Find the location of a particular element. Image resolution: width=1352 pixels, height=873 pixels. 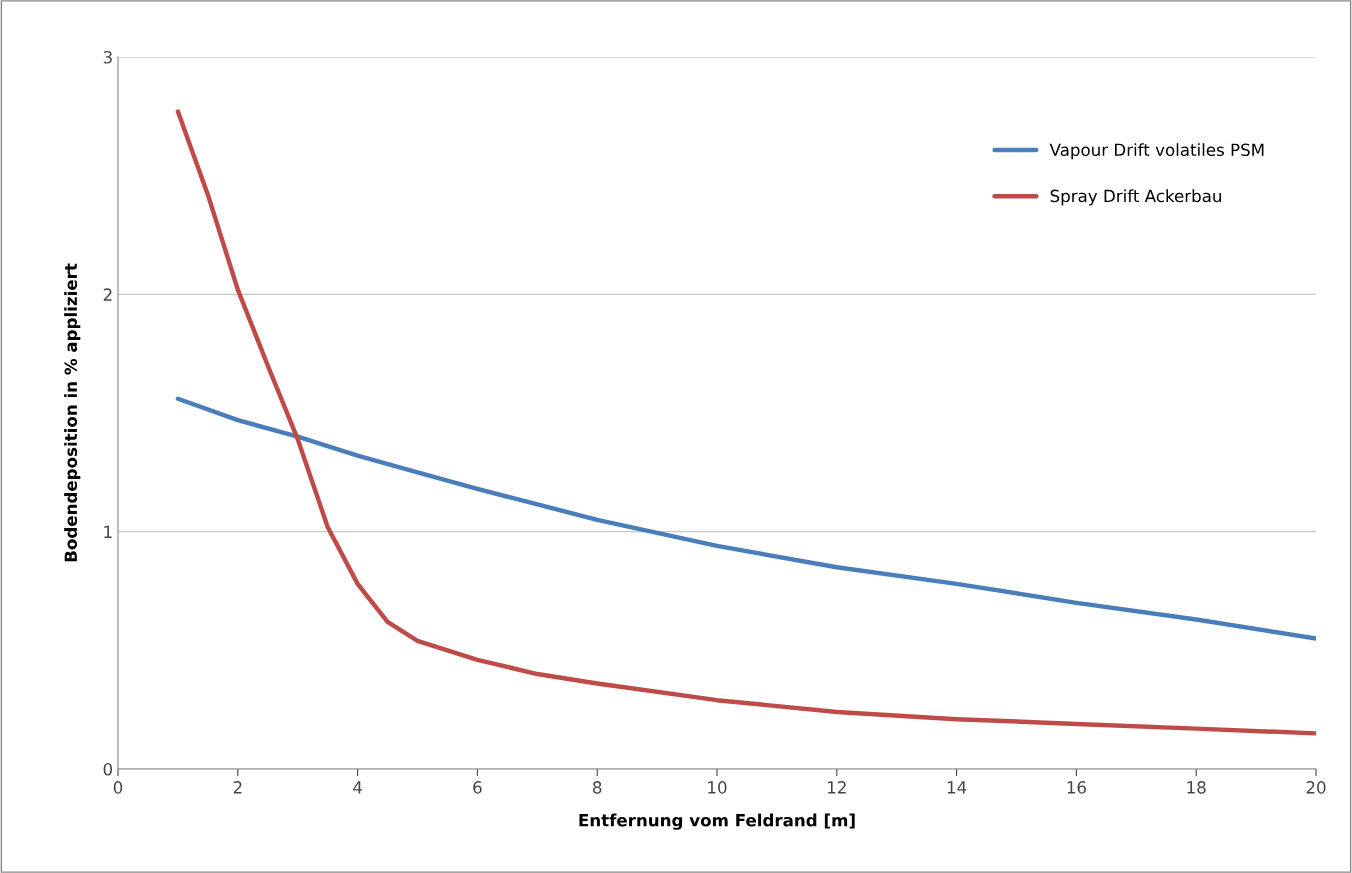

x-tick-label: 8 is located at coordinates (597, 787).